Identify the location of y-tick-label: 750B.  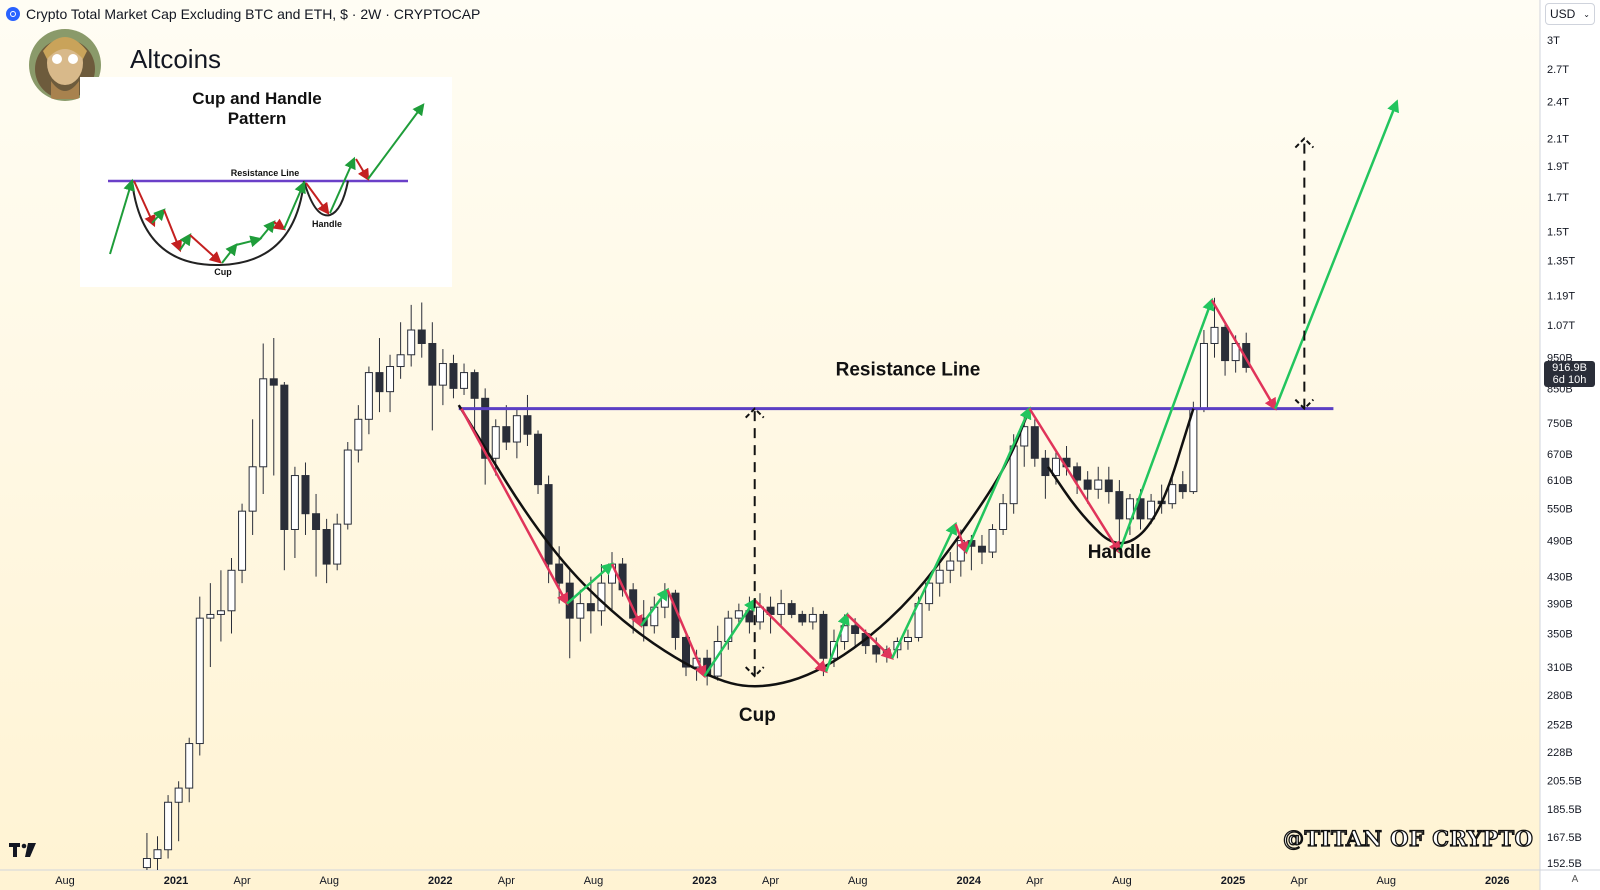
(1560, 424).